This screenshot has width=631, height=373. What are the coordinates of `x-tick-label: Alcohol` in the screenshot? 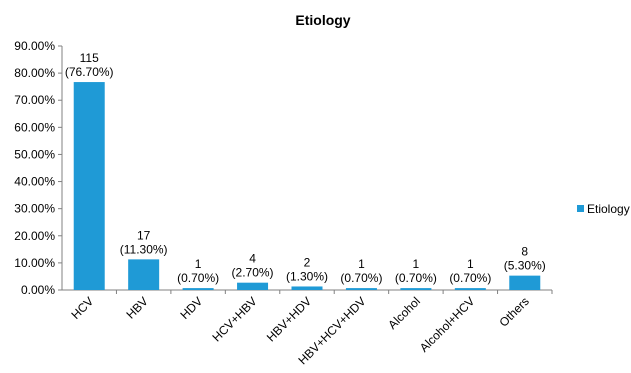 It's located at (404, 313).